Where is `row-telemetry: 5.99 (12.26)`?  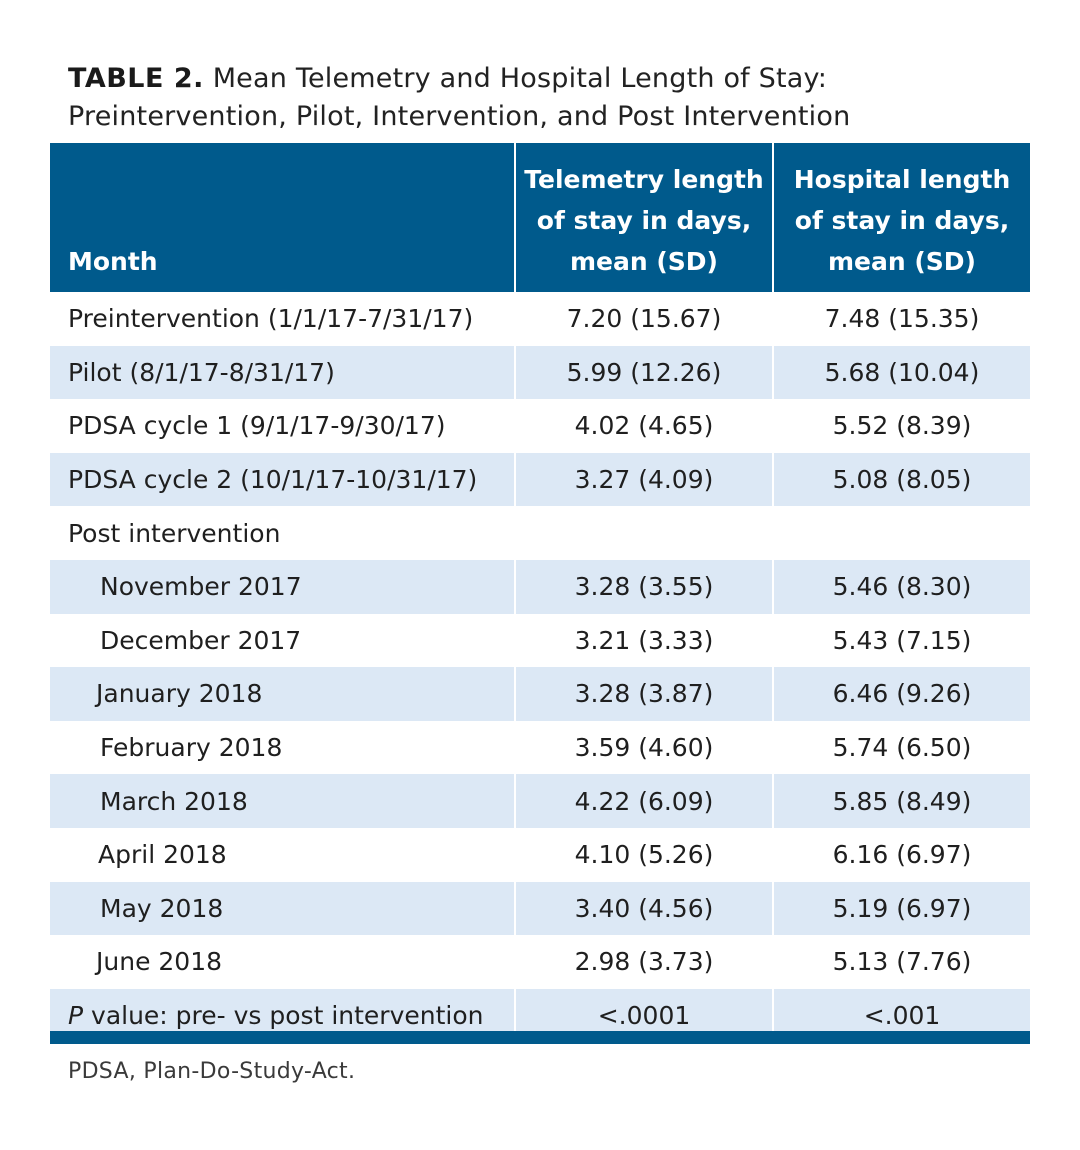 row-telemetry: 5.99 (12.26) is located at coordinates (645, 372).